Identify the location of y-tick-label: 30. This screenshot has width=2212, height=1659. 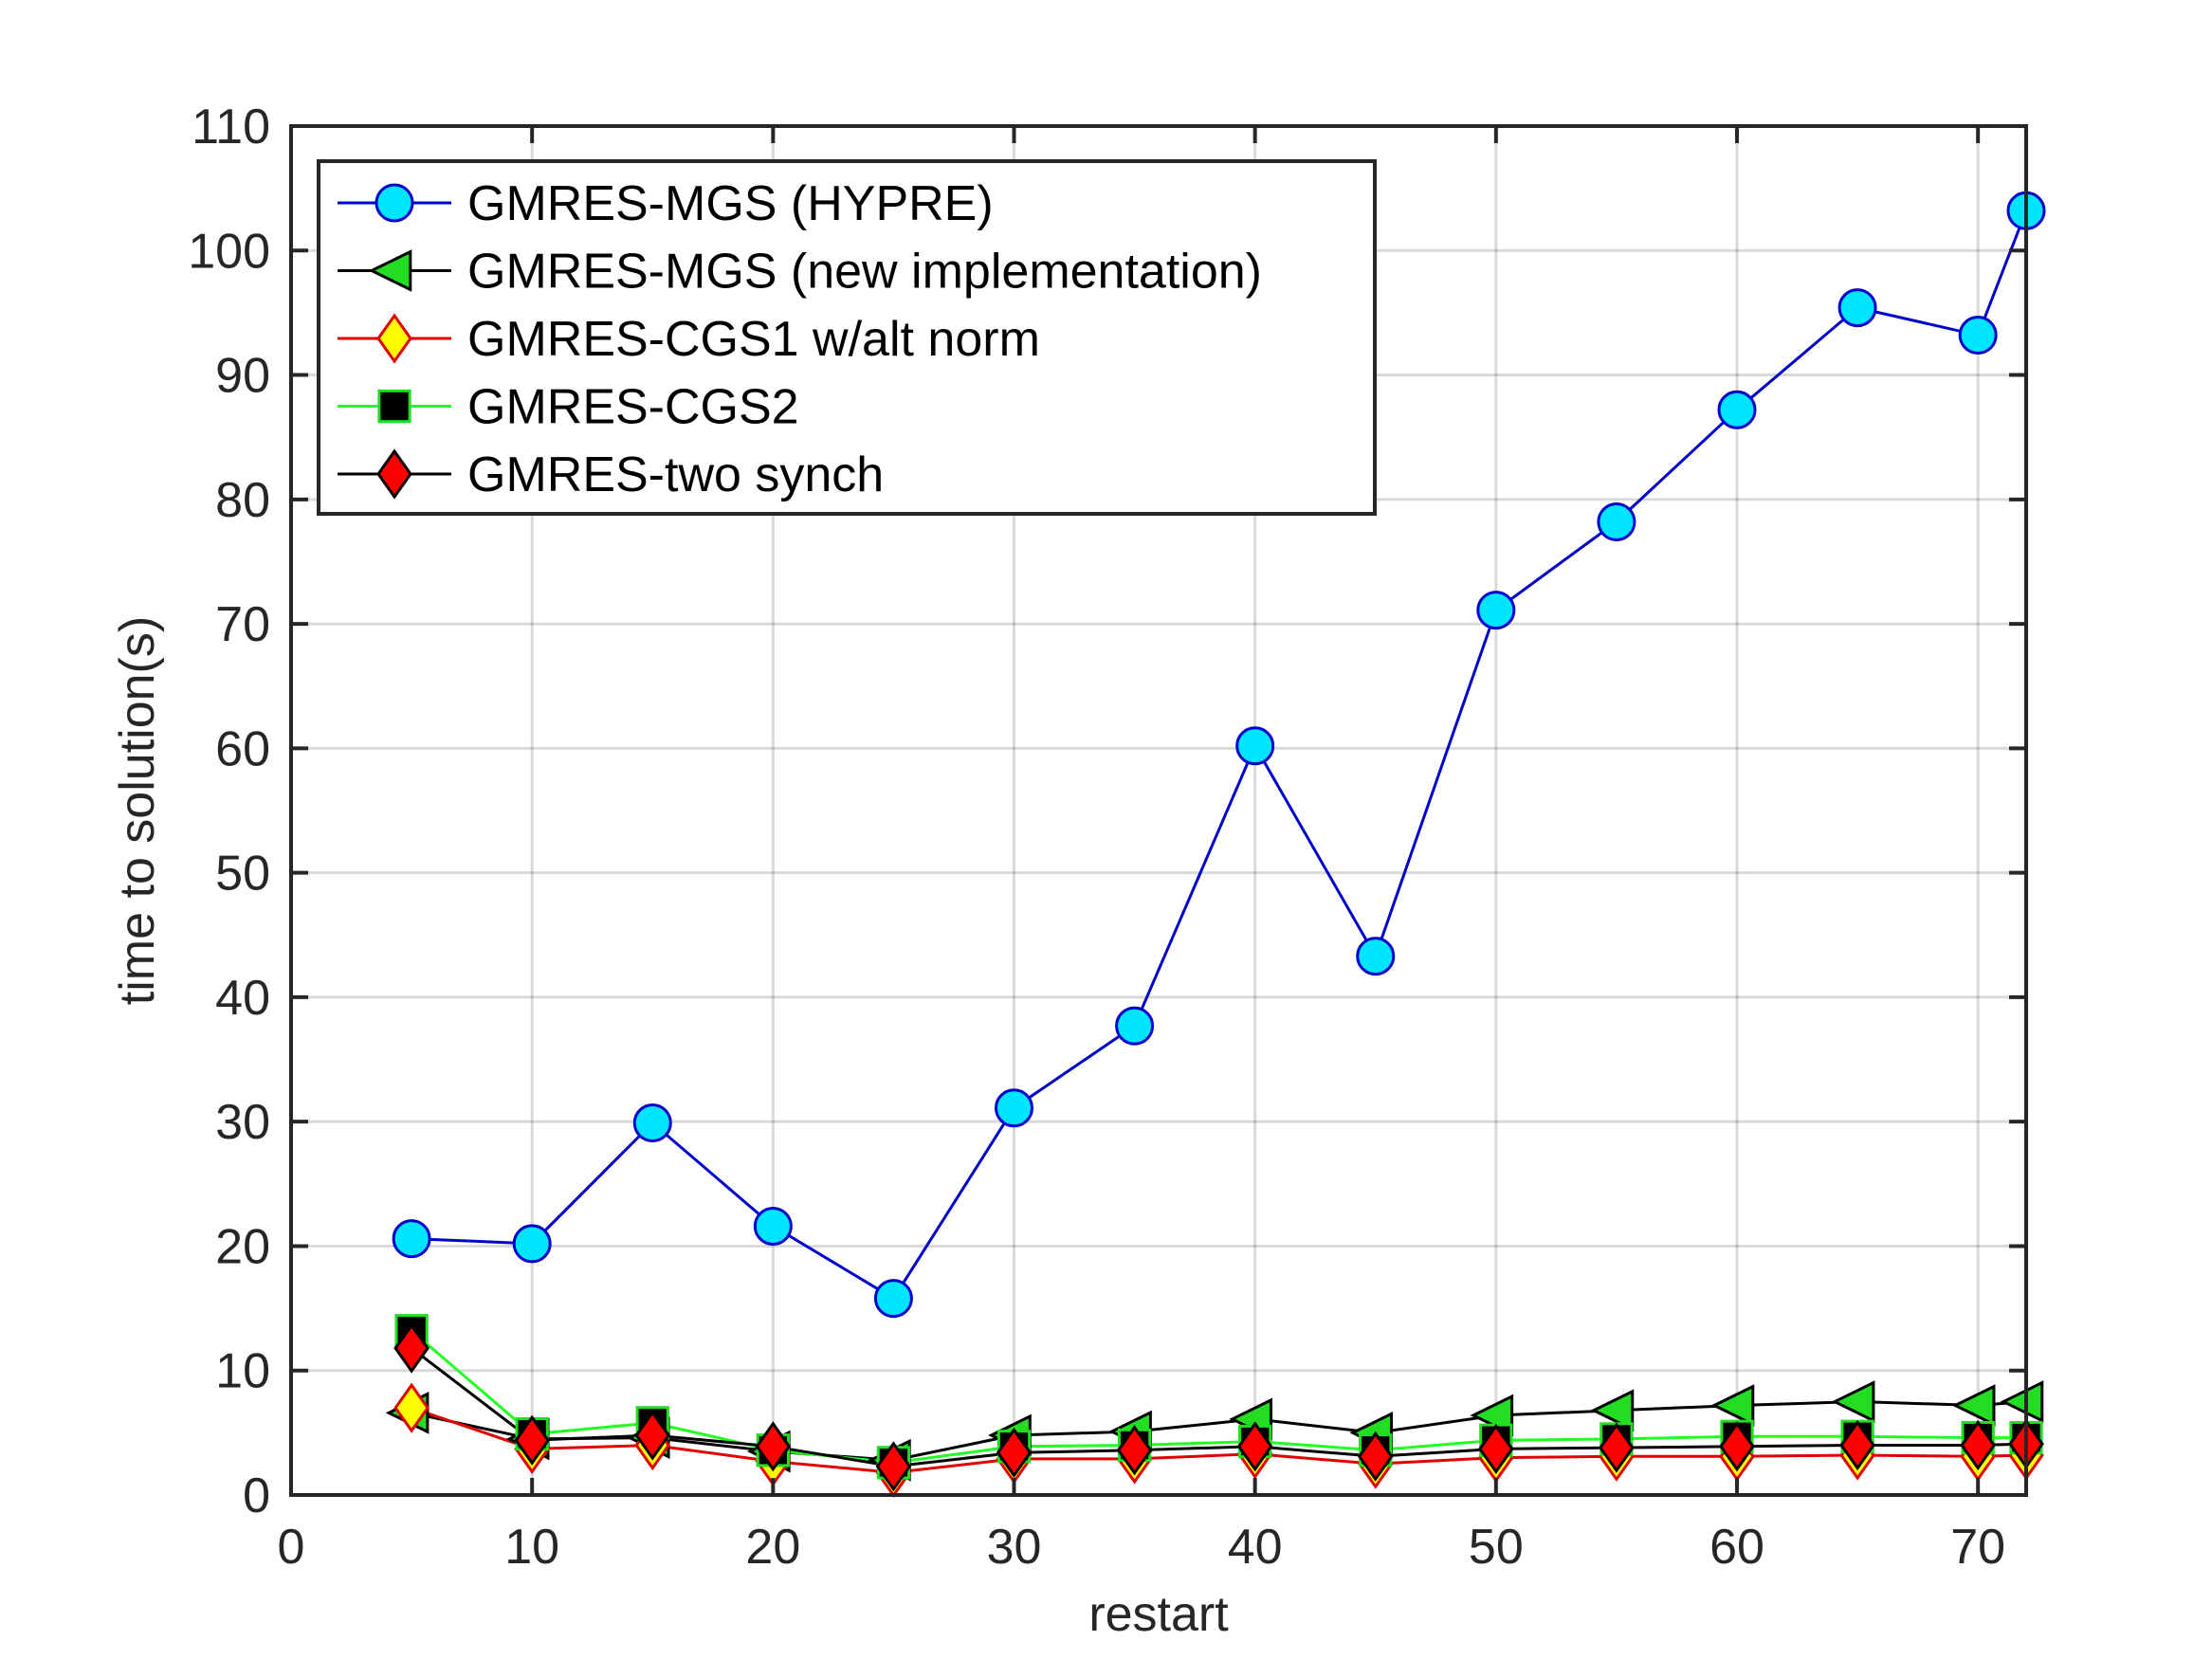
(242, 1122).